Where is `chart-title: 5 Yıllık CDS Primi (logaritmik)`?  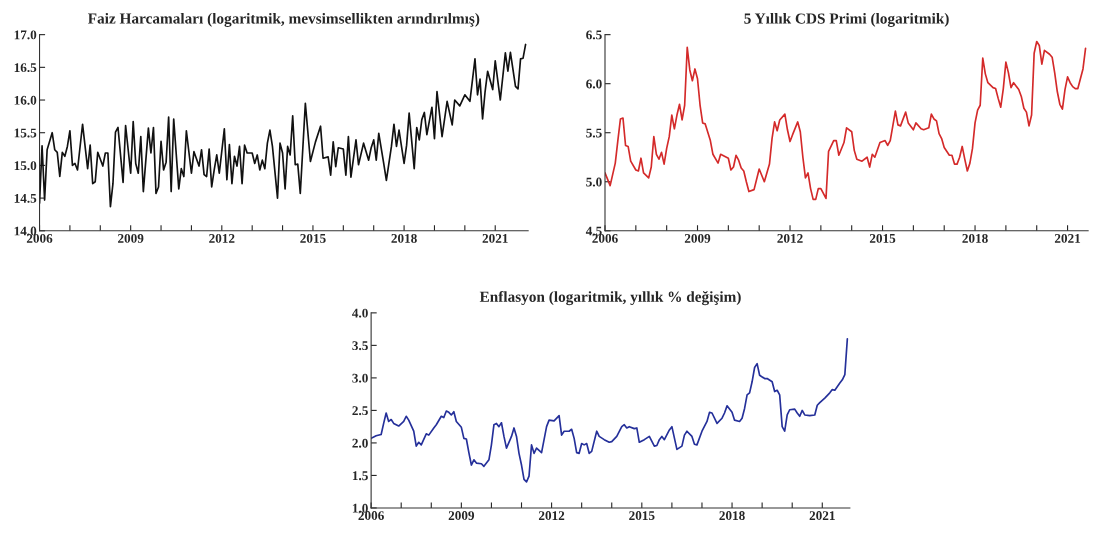 chart-title: 5 Yıllık CDS Primi (logaritmik) is located at coordinates (846, 19).